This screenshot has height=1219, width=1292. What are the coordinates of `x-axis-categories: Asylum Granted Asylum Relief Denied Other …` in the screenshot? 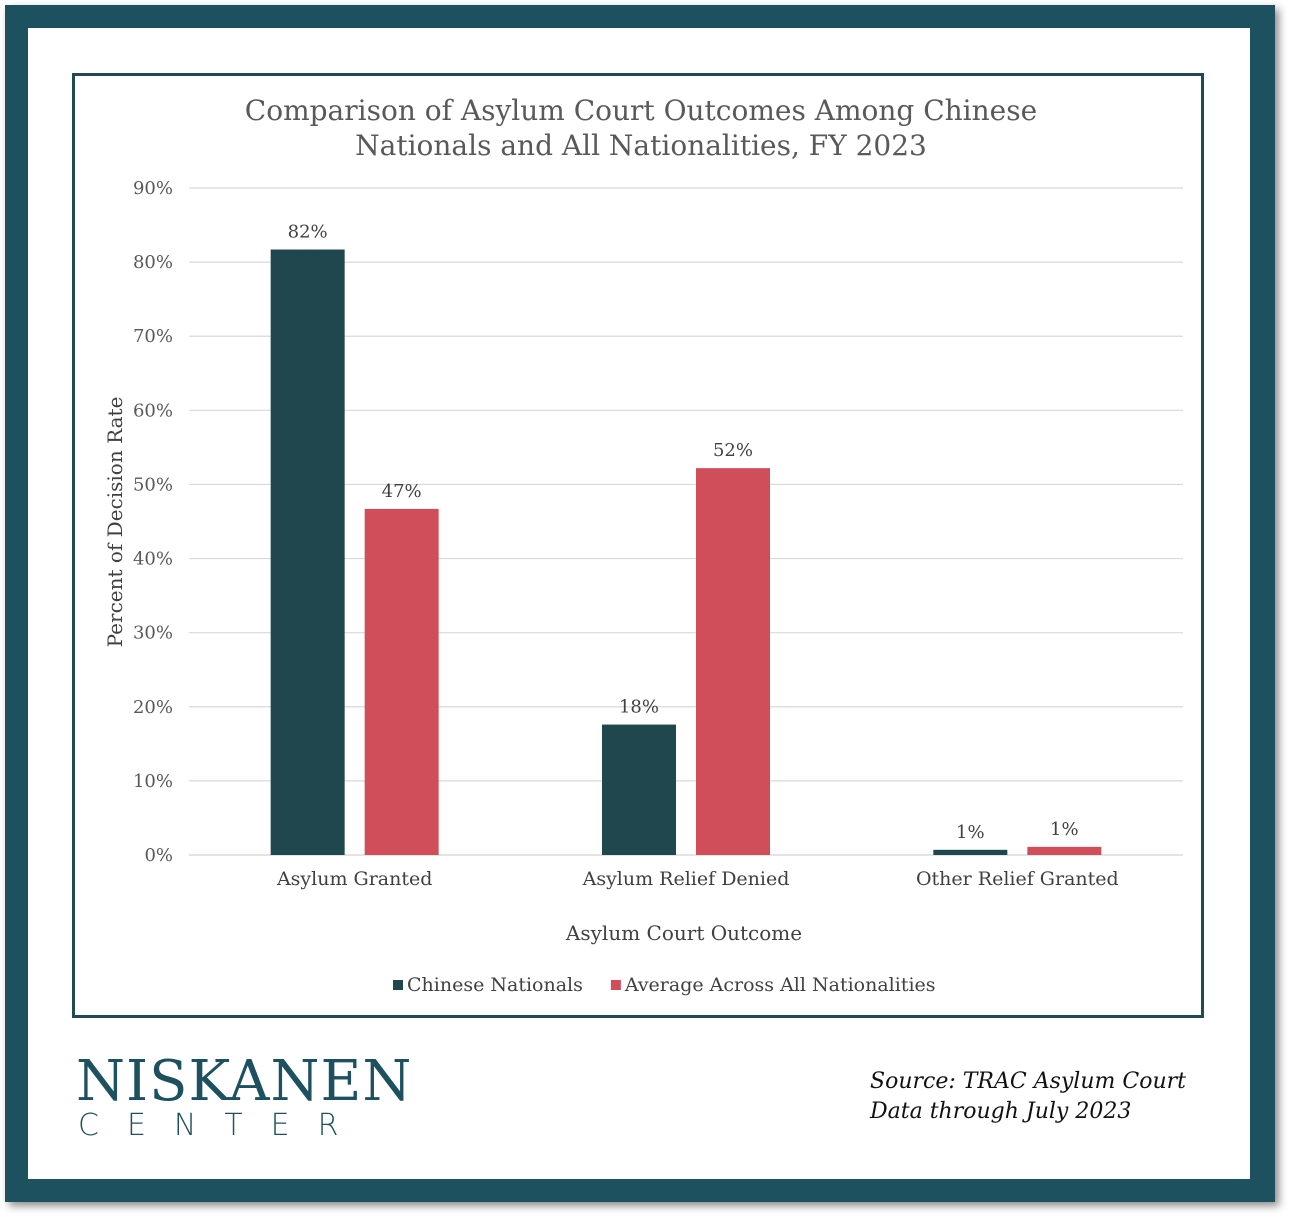 It's located at (697, 879).